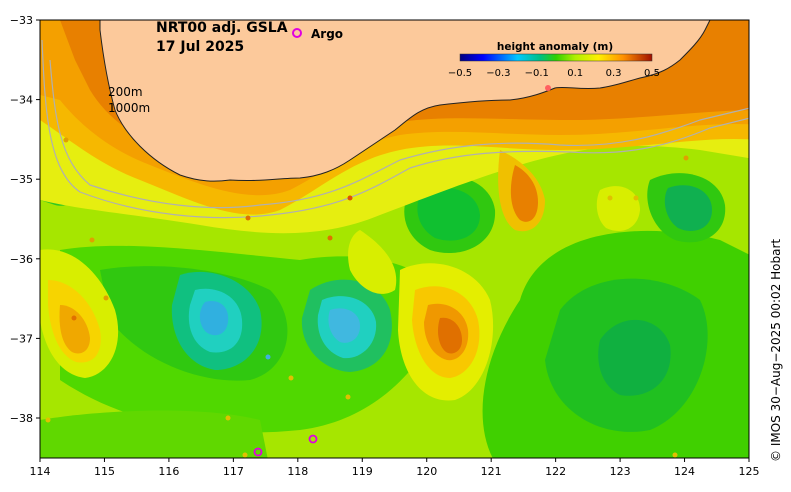 The height and width of the screenshot is (492, 791). I want to click on x-tick-label: 123, so click(620, 471).